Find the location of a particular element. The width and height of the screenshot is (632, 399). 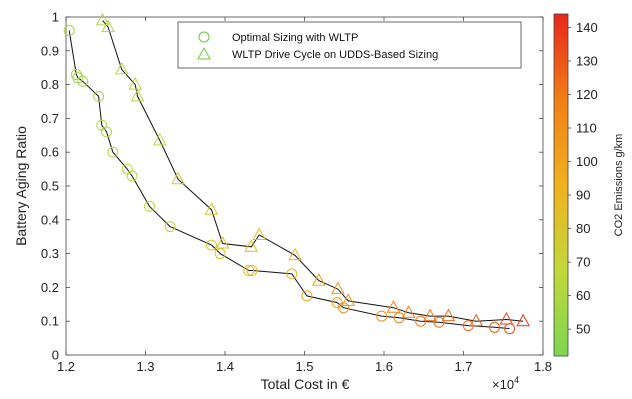

colorbar-tick-label: 70 is located at coordinates (583, 262).